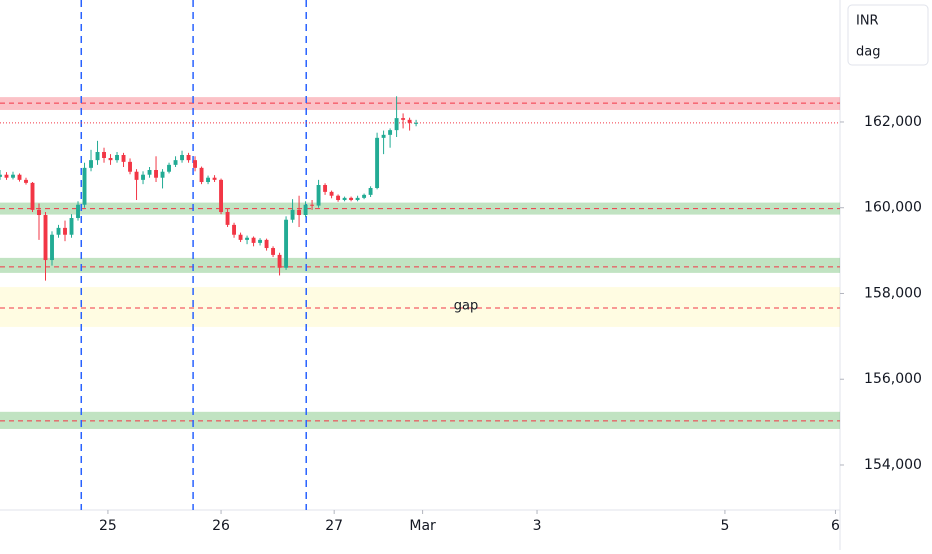  Describe the element at coordinates (893, 122) in the screenshot. I see `y-tick-label: 162,000` at that location.